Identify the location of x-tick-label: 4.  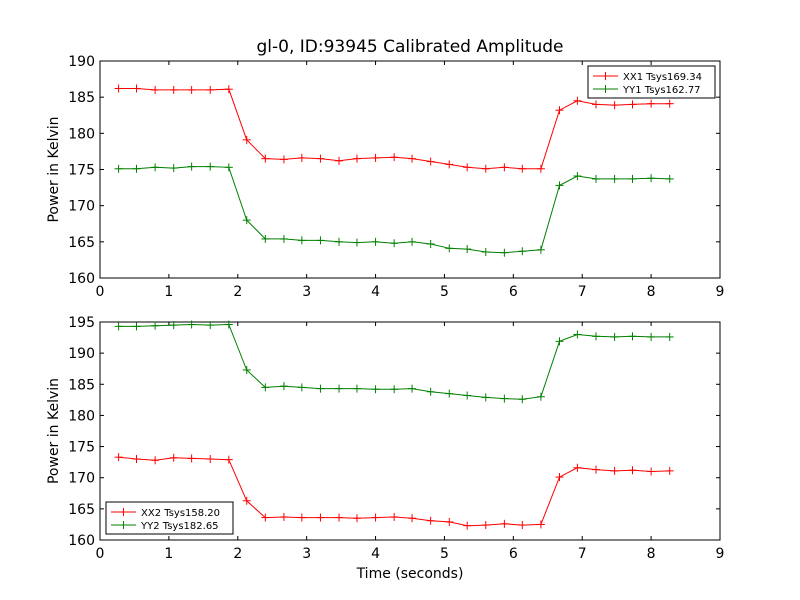
(375, 292).